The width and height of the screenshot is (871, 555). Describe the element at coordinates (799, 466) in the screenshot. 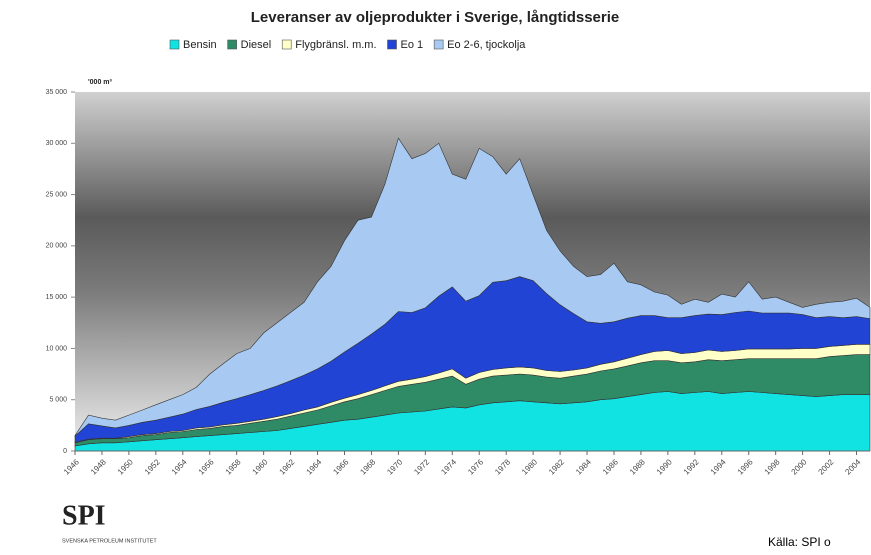

I see `x-tick-label: 2000` at that location.